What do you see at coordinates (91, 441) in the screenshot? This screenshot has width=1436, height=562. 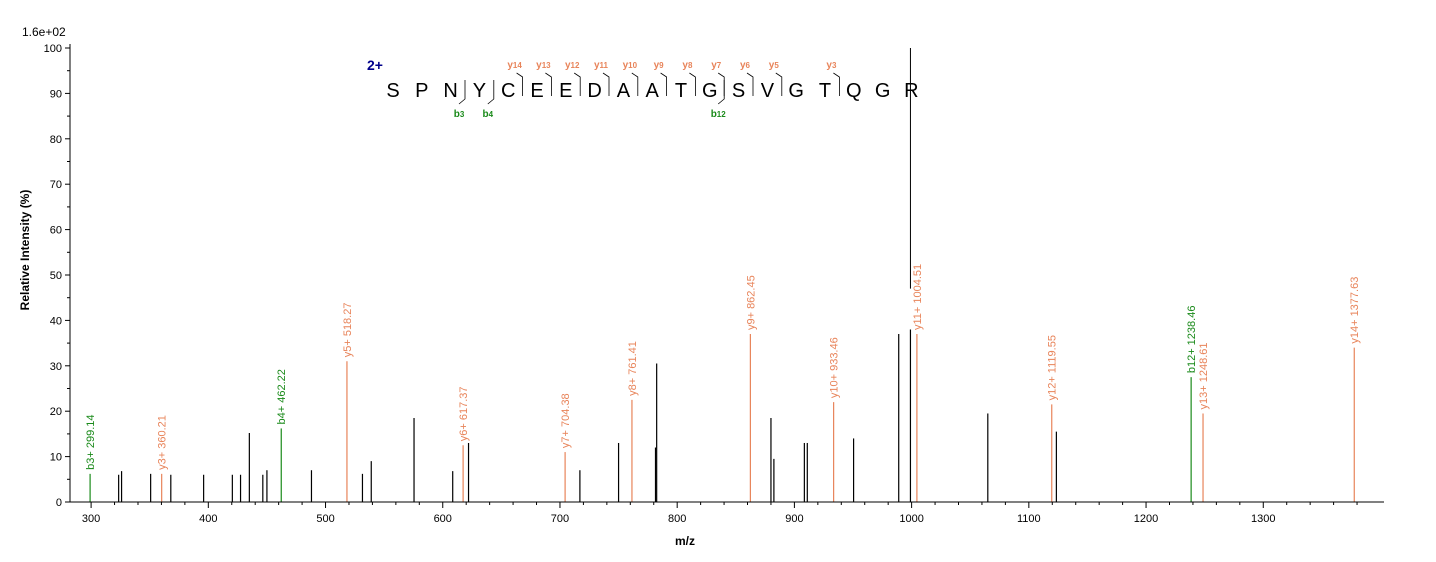 I see `peak-label: b3+ 299.14` at bounding box center [91, 441].